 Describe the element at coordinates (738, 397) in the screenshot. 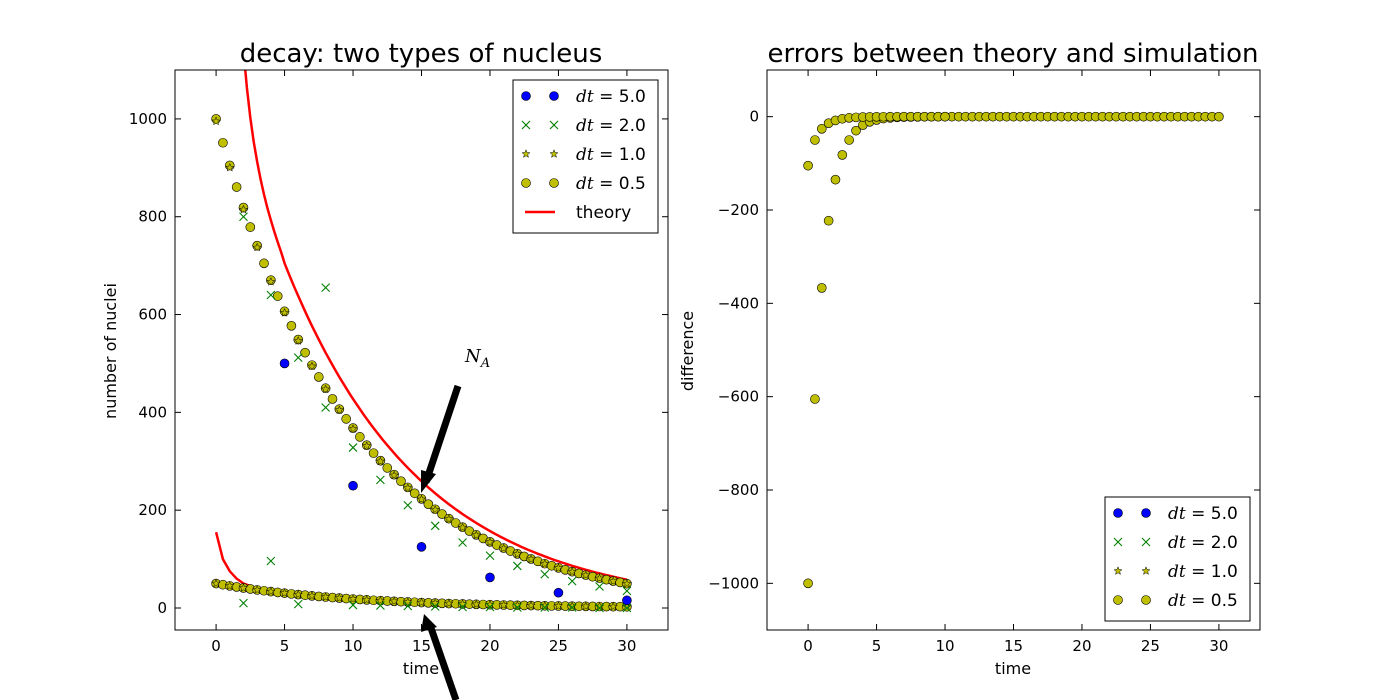

I see `plot2-ytick-label: −600` at that location.